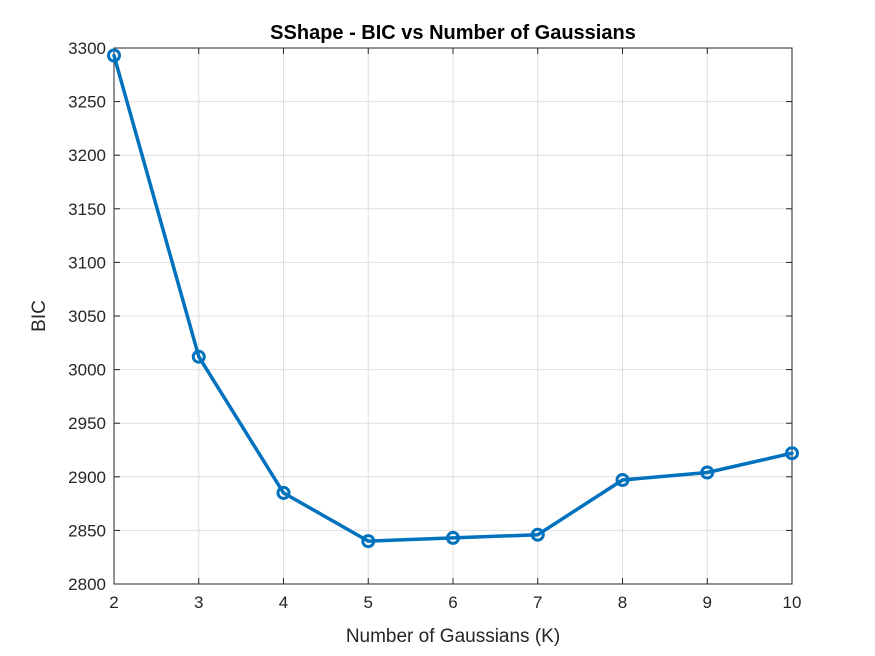 The height and width of the screenshot is (656, 875). I want to click on y-tick-label: 3150, so click(87, 209).